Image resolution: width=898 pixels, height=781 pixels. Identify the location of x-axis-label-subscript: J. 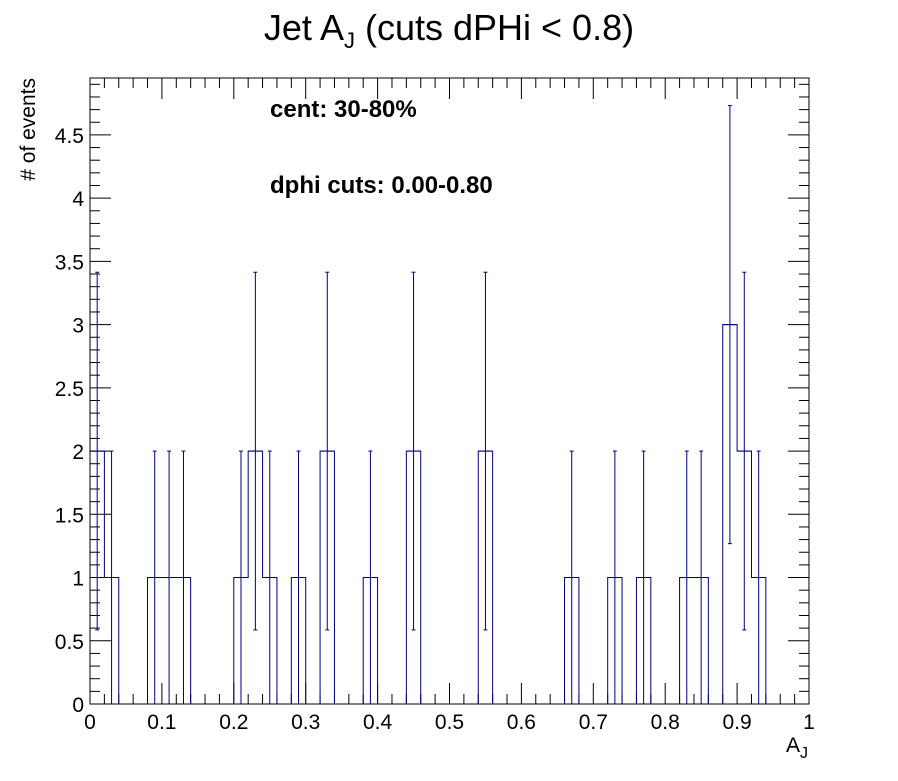
(804, 753).